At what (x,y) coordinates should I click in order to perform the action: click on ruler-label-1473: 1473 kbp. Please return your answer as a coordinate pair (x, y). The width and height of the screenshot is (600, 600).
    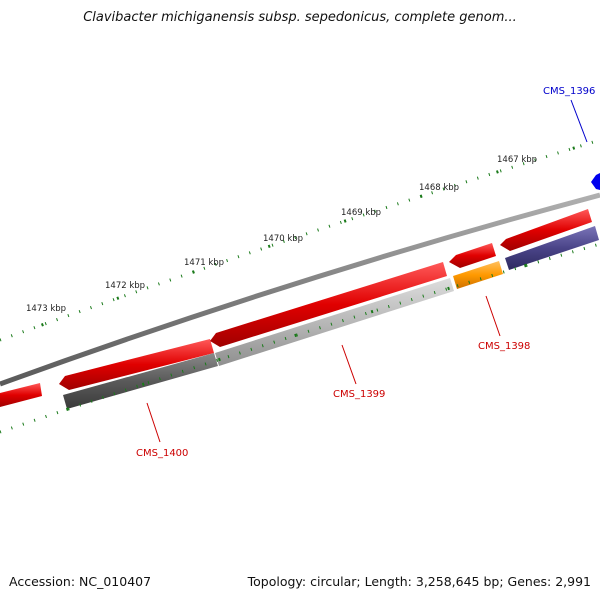
    Looking at the image, I should click on (46, 309).